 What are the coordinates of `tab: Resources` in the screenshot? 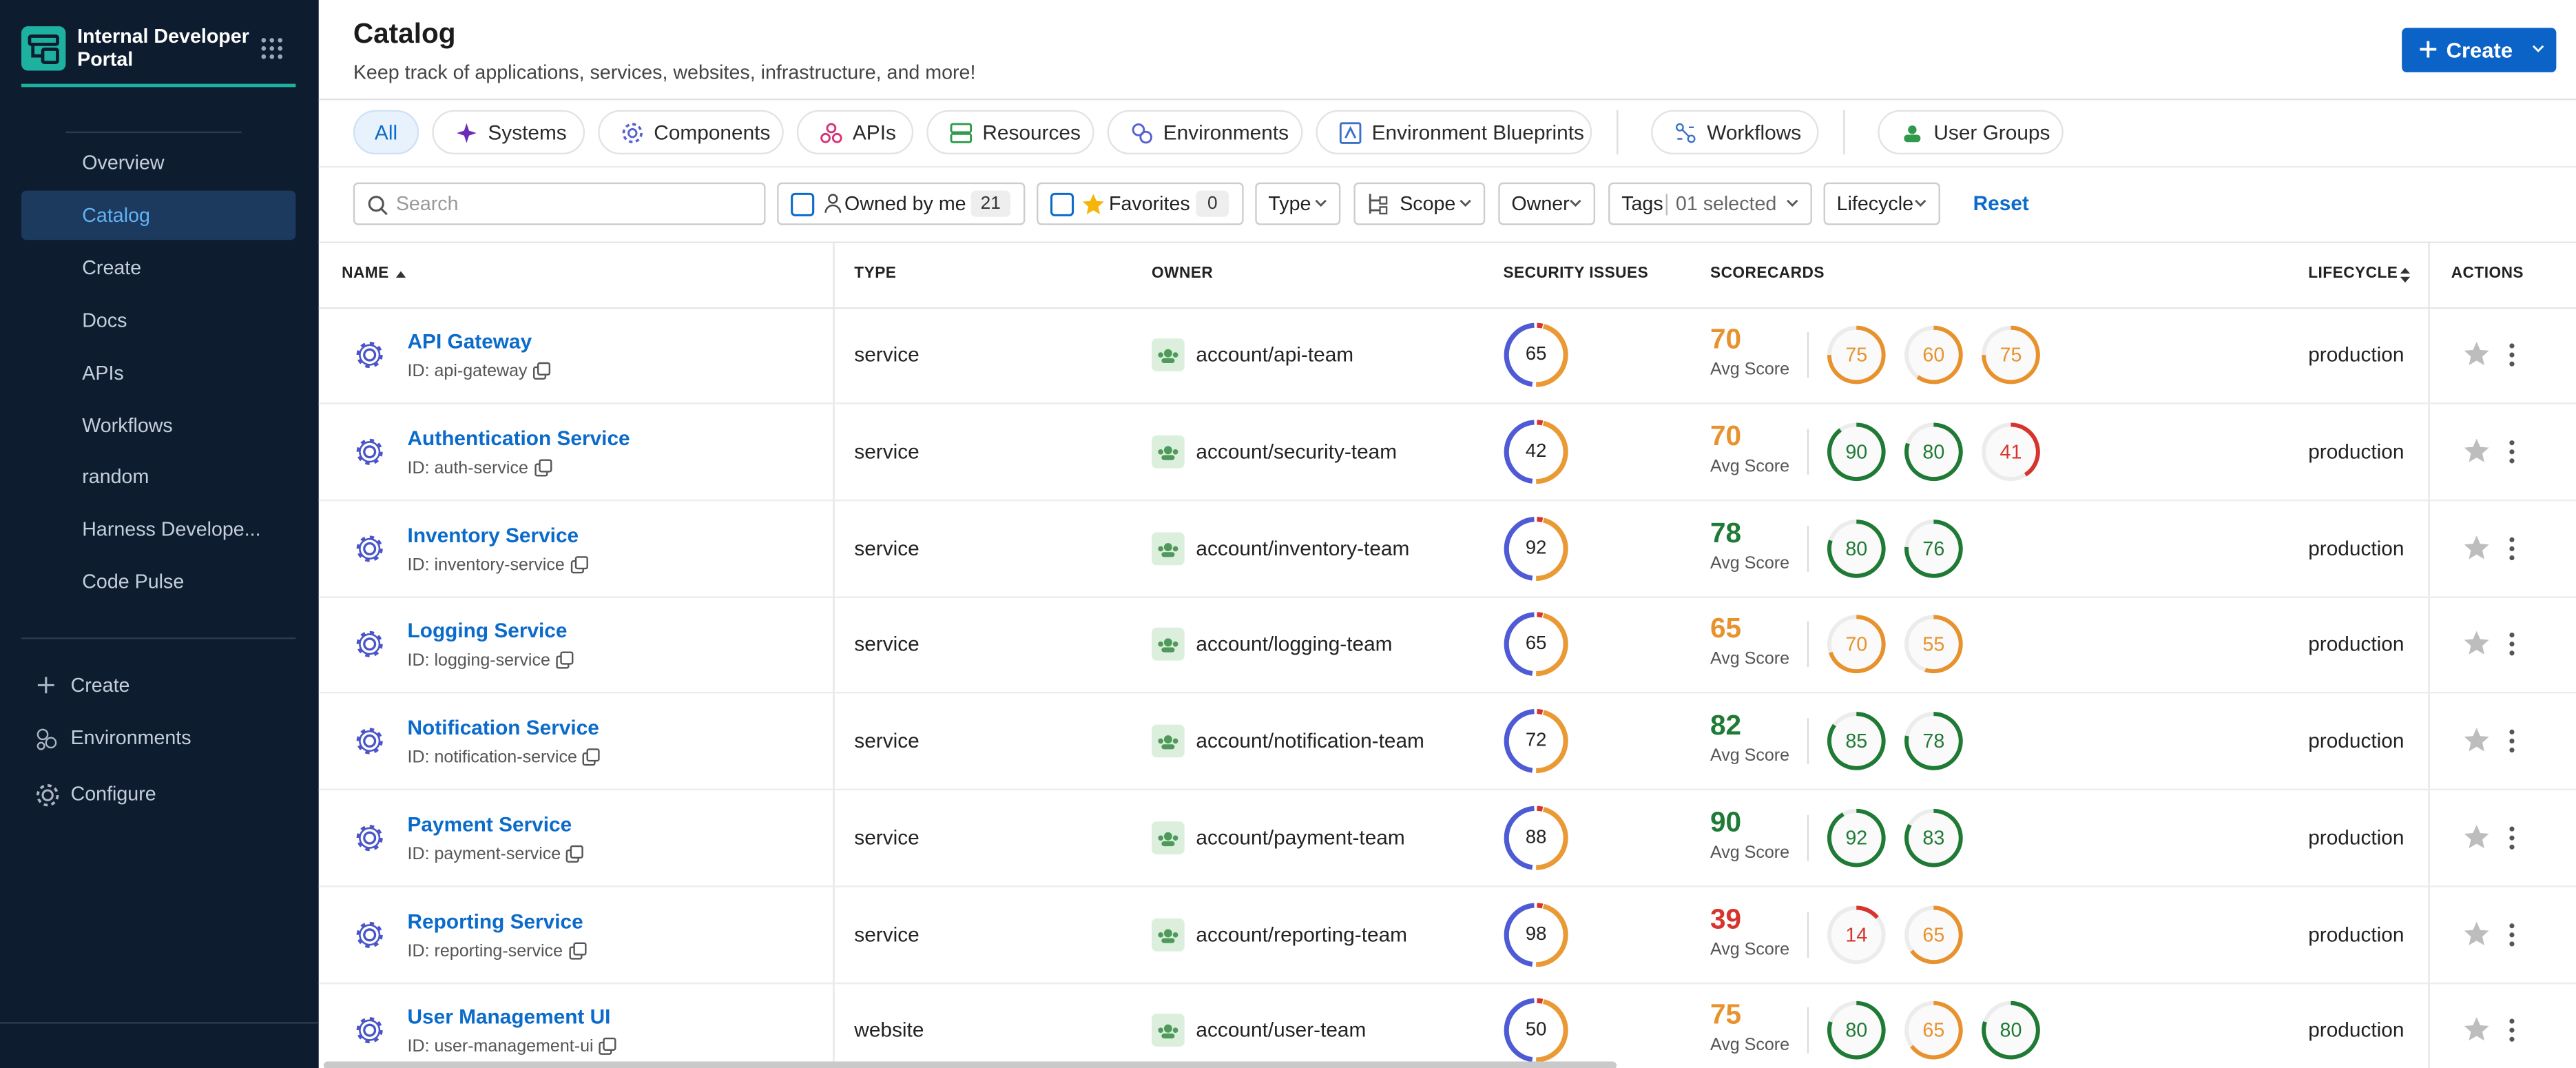 It's located at (1010, 133).